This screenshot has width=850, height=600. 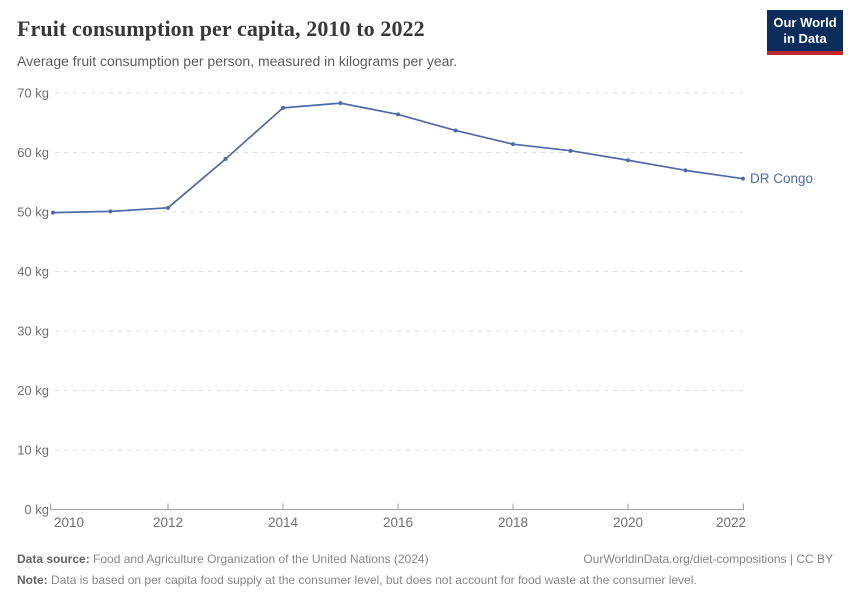 I want to click on owid-logo: Our World in Data, so click(x=805, y=32).